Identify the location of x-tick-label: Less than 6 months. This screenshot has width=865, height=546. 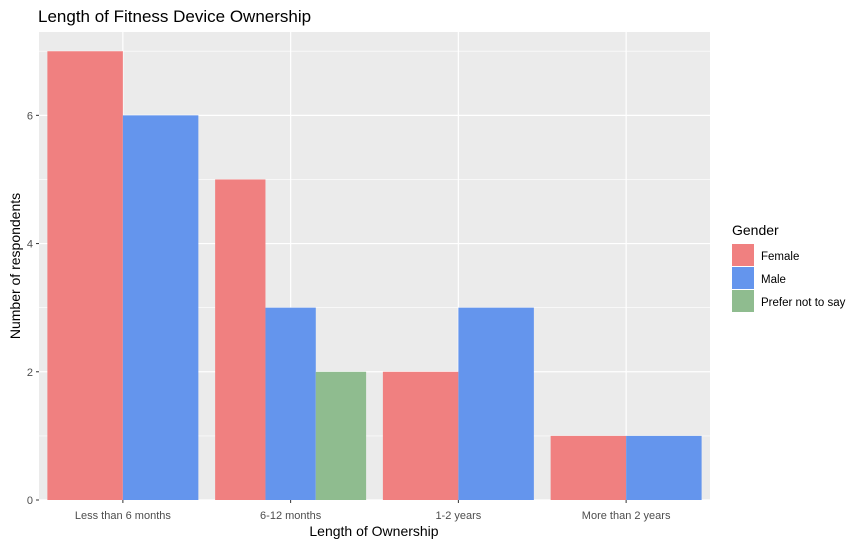
(123, 516).